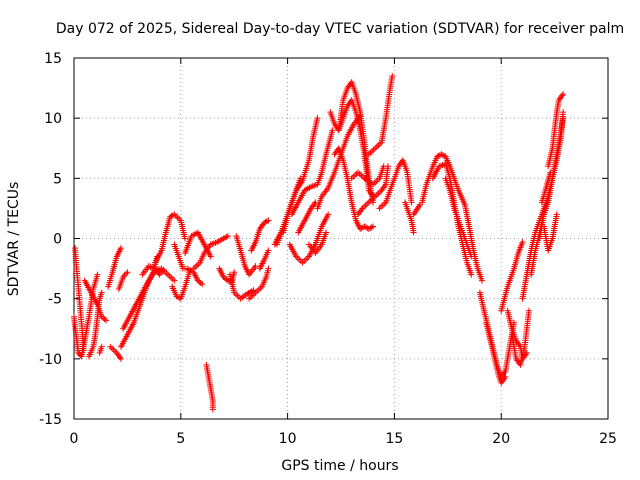  What do you see at coordinates (50, 420) in the screenshot?
I see `y-tick-label: -15` at bounding box center [50, 420].